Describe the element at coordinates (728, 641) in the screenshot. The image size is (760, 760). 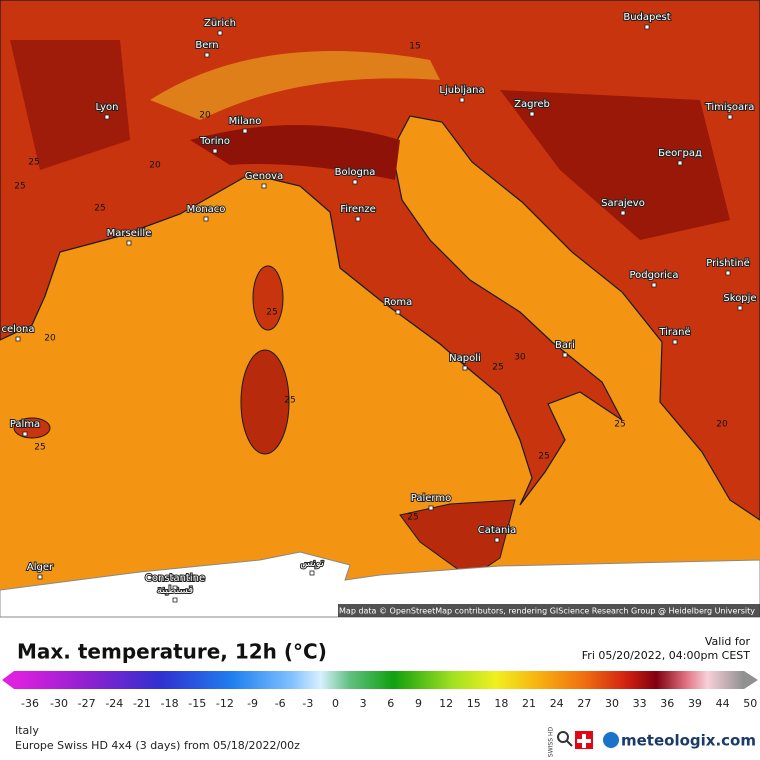
I see `valid-label: Valid for` at that location.